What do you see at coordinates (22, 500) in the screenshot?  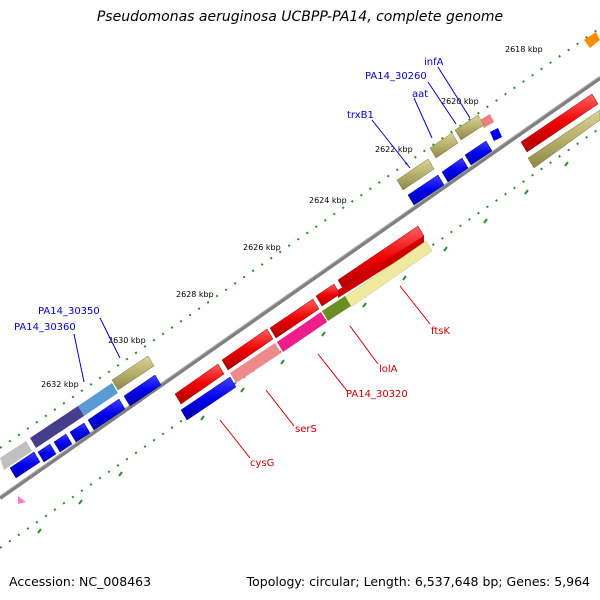 I see `gene-pink-marker` at bounding box center [22, 500].